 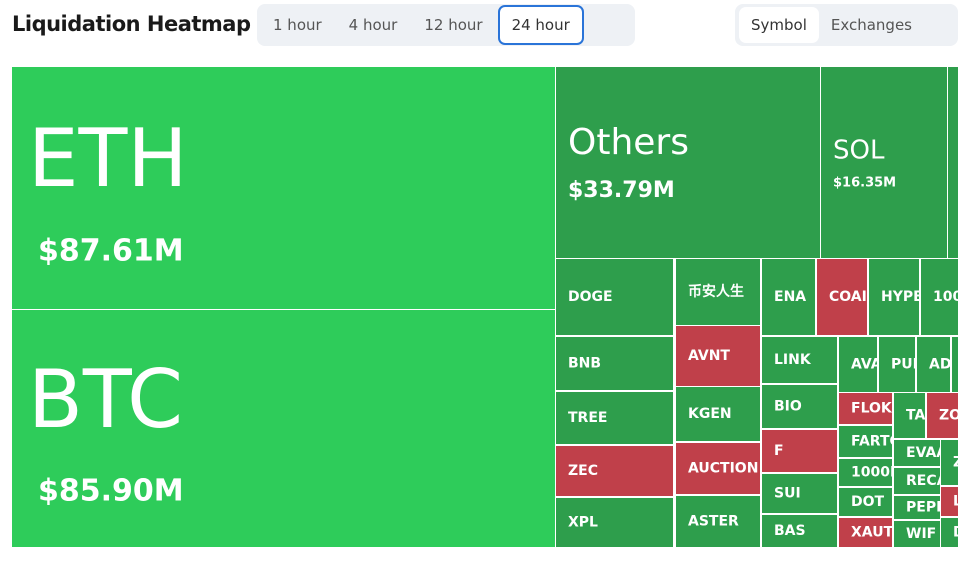 What do you see at coordinates (111, 491) in the screenshot?
I see `tile-value: $85.90M` at bounding box center [111, 491].